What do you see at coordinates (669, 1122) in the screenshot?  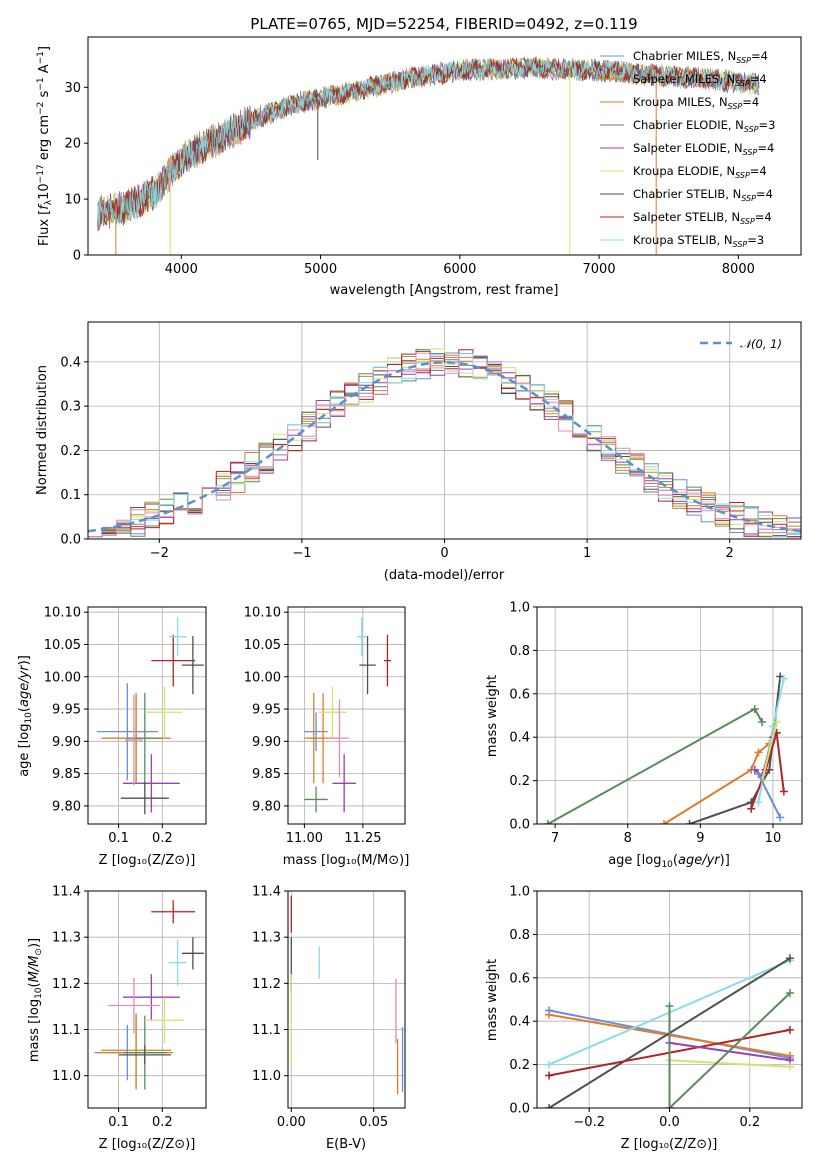 I see `x-tick-label: 0.0` at bounding box center [669, 1122].